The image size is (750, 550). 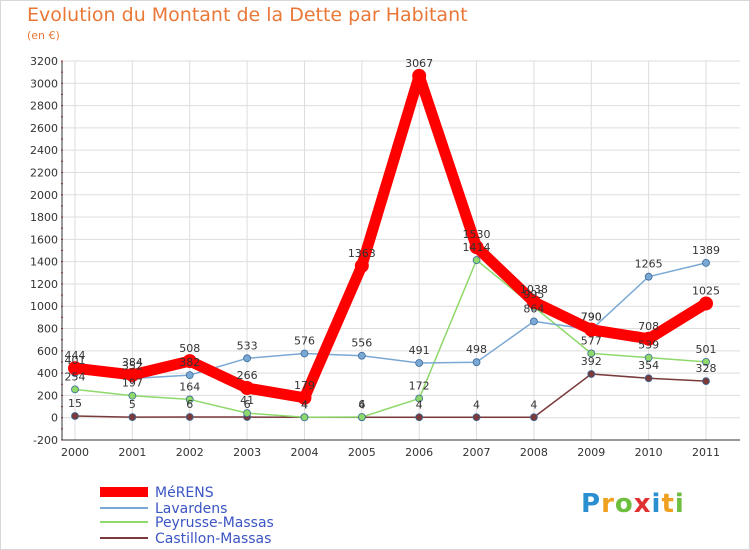 I want to click on legend-label: Lavardens, so click(x=191, y=509).